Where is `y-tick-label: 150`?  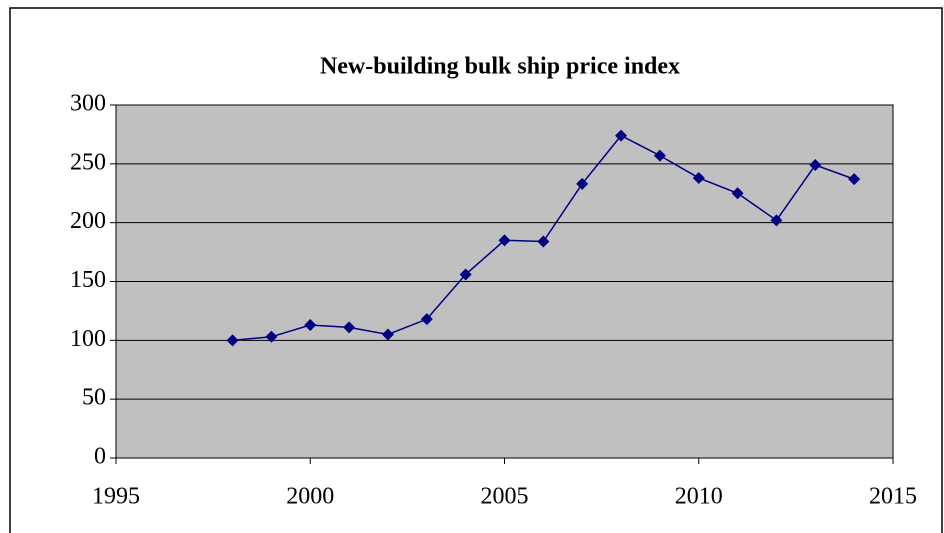
y-tick-label: 150 is located at coordinates (88, 280).